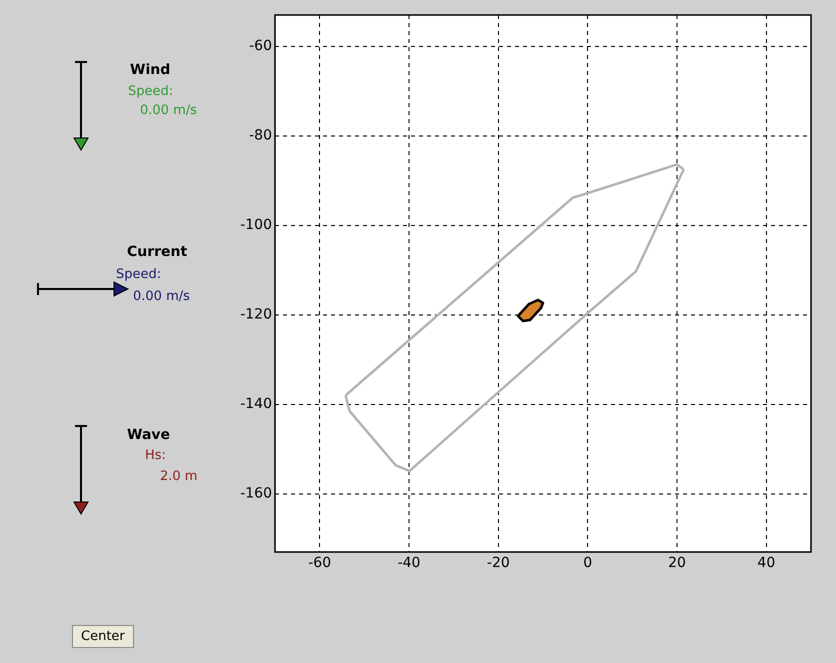  Describe the element at coordinates (677, 563) in the screenshot. I see `x-tick-label: 20` at that location.